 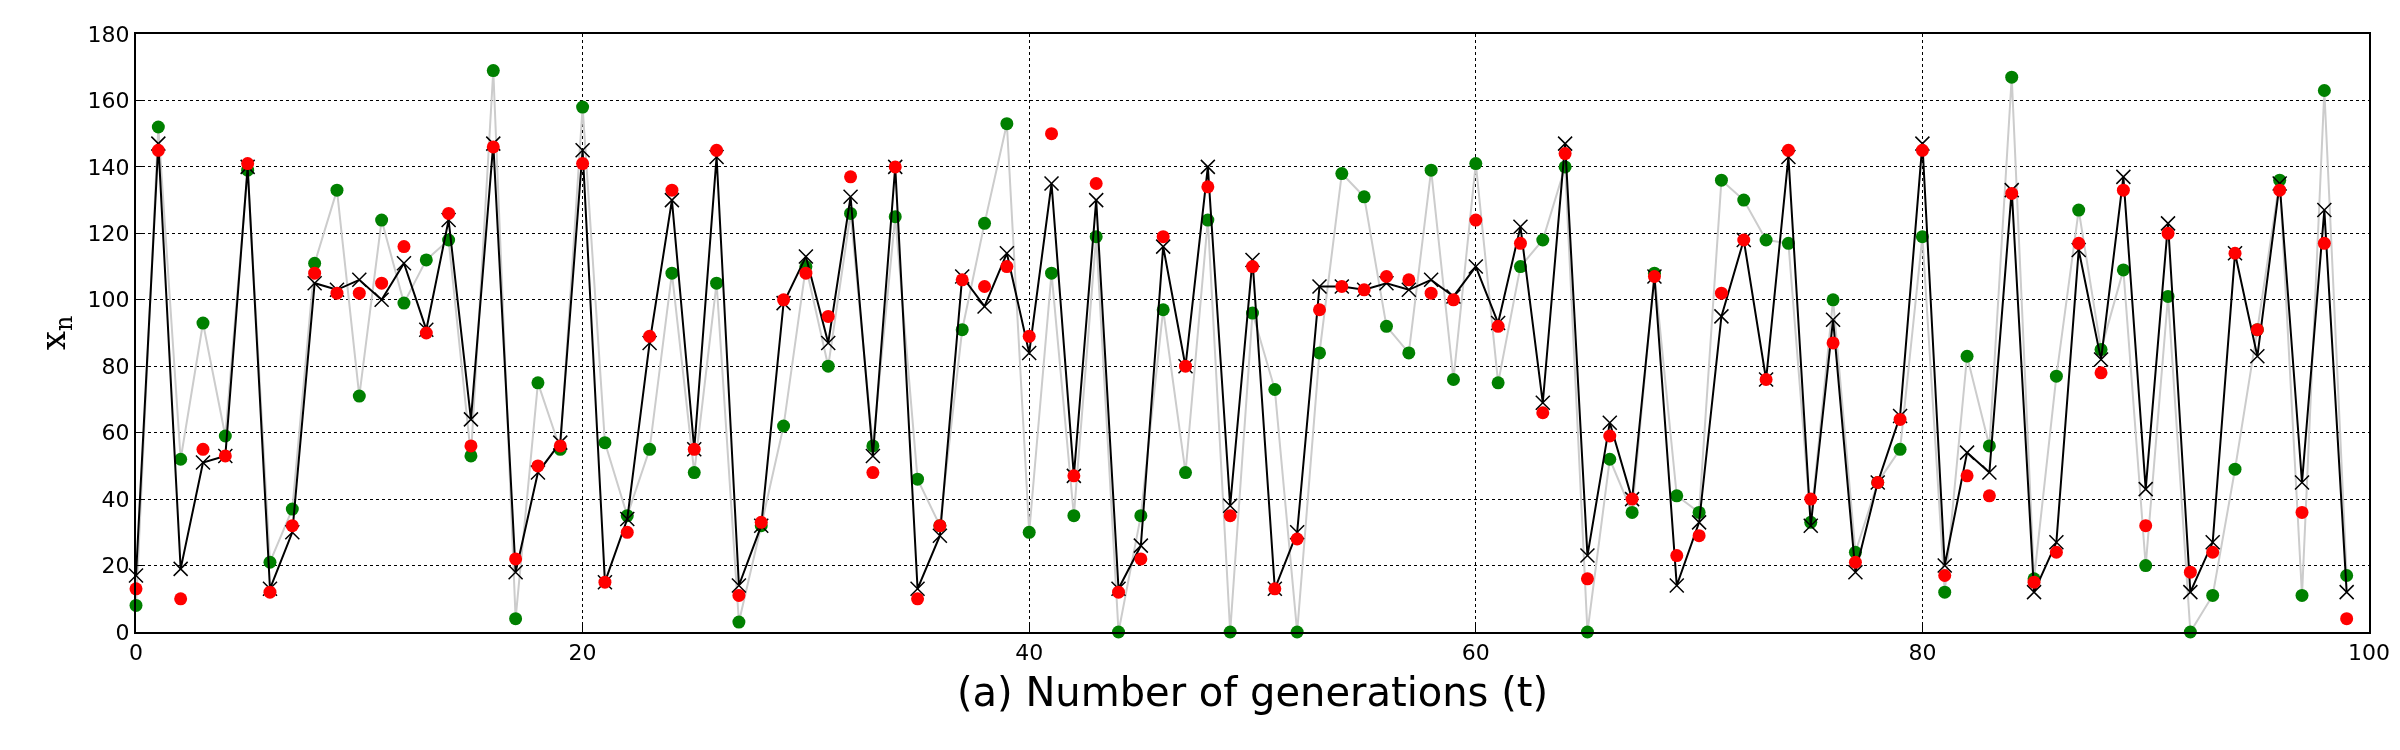 What do you see at coordinates (1922, 653) in the screenshot?
I see `x-tick-label: 80` at bounding box center [1922, 653].